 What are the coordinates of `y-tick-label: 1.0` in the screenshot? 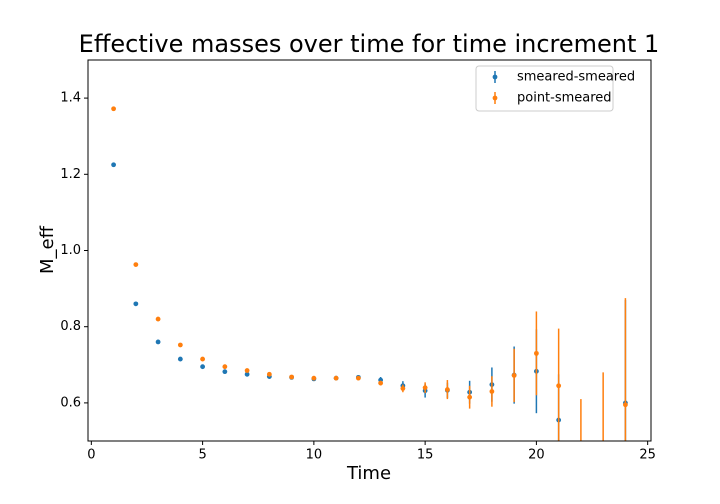 It's located at (70, 250).